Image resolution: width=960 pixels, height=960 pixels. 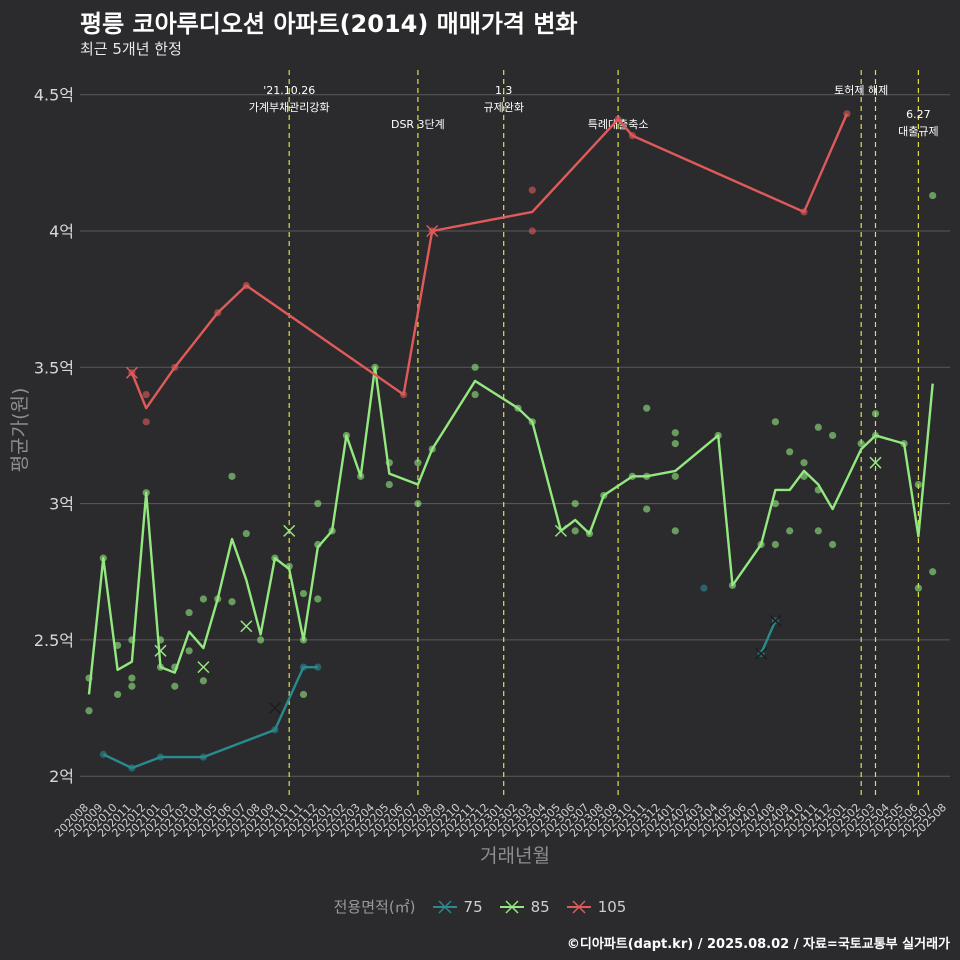 I want to click on legend-label-105: 105, so click(x=612, y=906).